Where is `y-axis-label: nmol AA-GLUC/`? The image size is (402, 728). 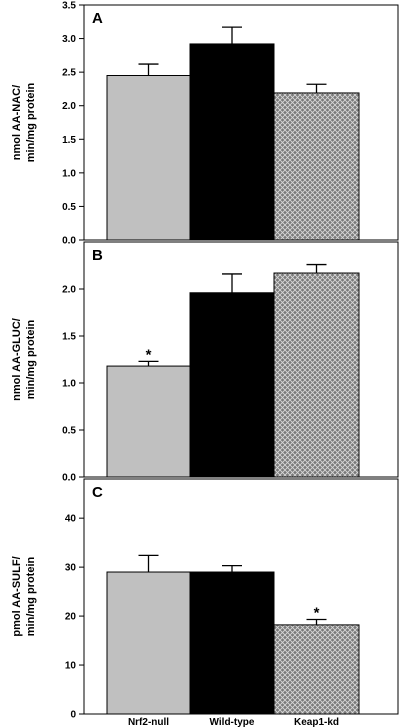
y-axis-label: nmol AA-GLUC/ is located at coordinates (17, 359).